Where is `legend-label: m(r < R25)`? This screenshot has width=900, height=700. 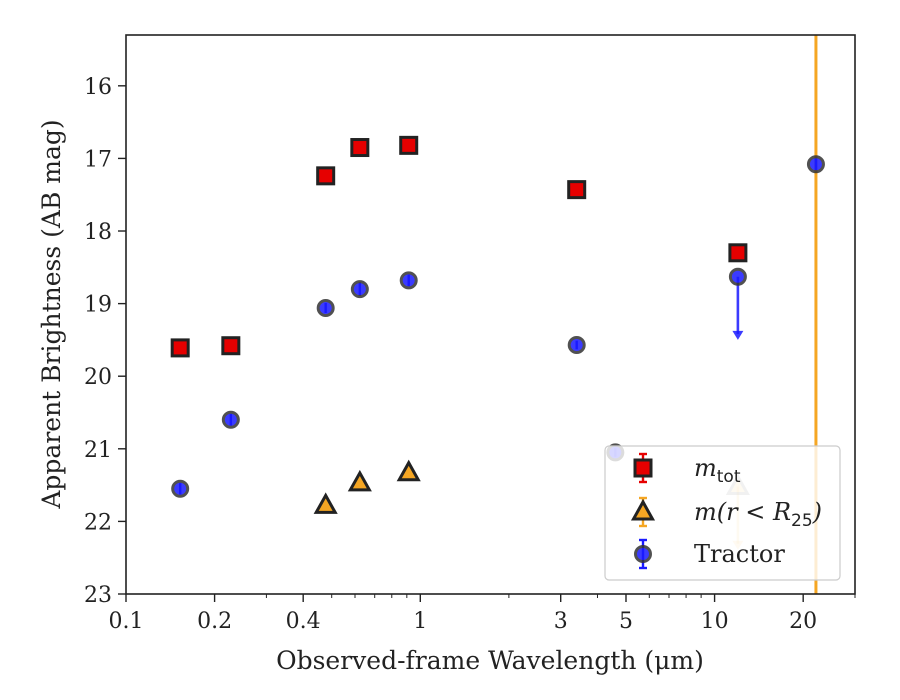
legend-label: m(r < R25) is located at coordinates (758, 514).